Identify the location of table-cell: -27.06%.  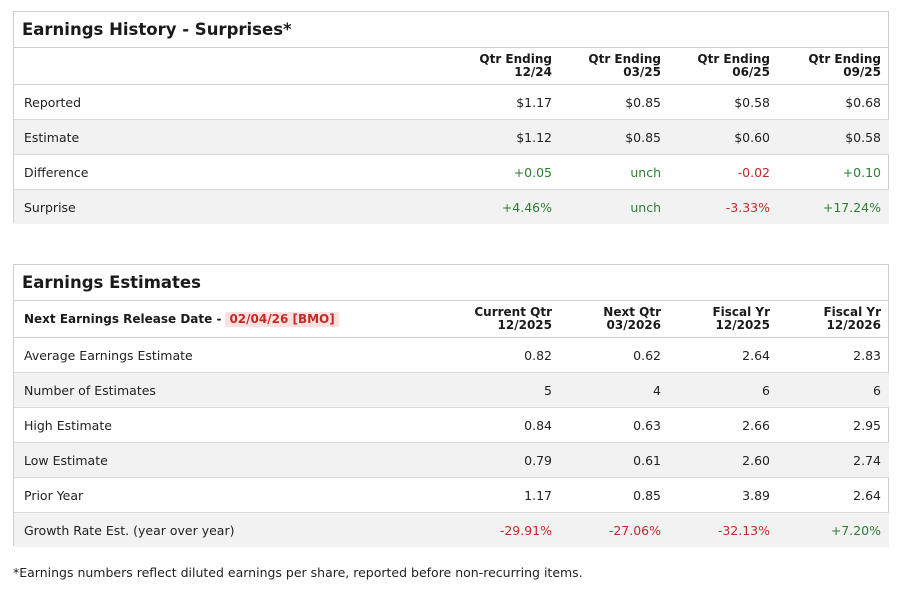
(614, 529).